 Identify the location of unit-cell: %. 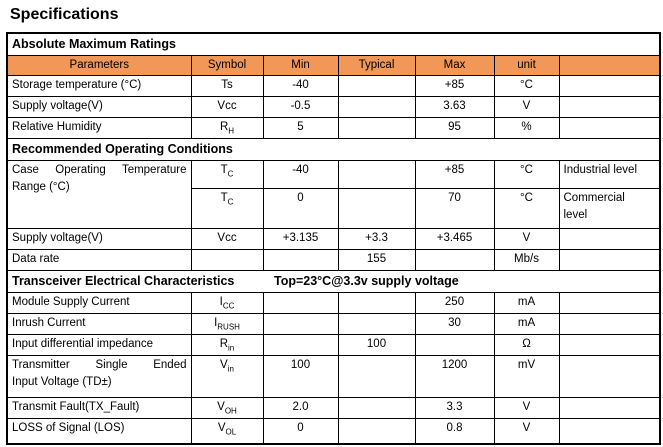
(526, 128).